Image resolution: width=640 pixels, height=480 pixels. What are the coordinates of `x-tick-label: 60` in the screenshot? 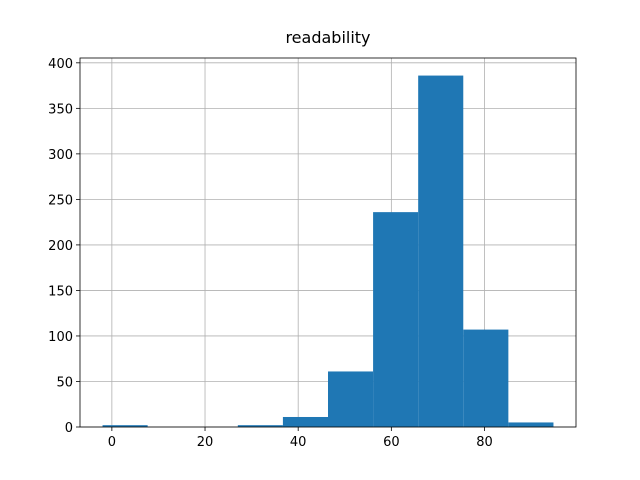 It's located at (391, 442).